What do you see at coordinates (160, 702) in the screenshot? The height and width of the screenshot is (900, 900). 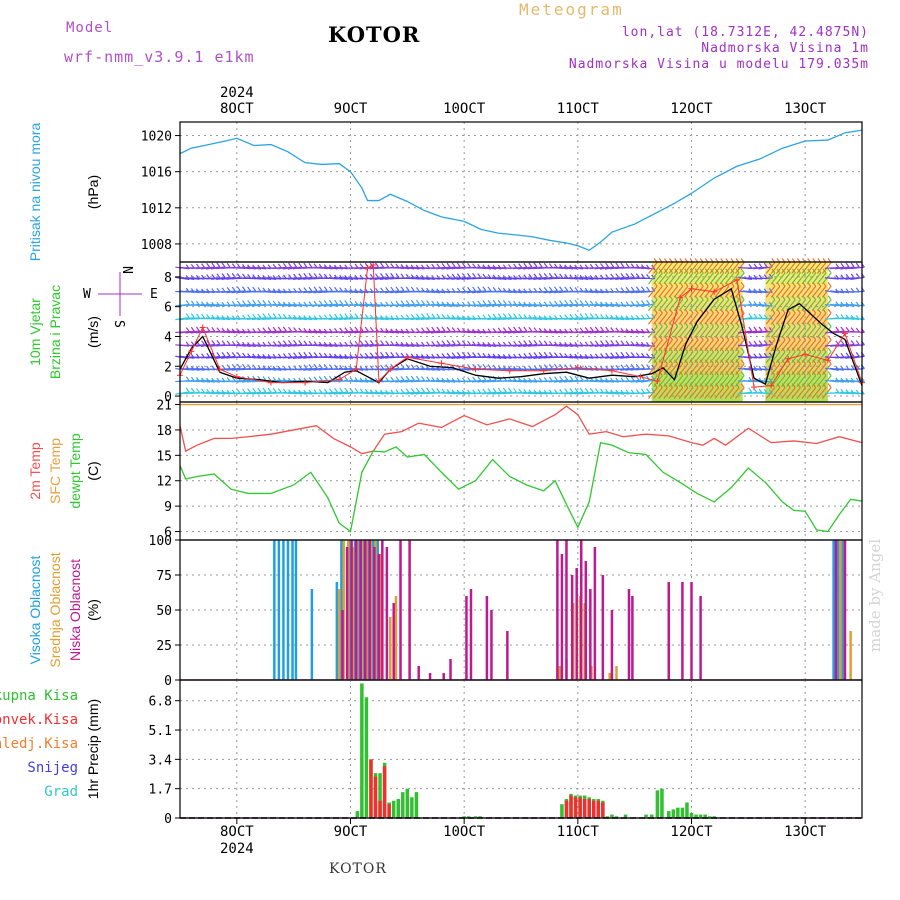 I see `y-tick-label: 6.8` at bounding box center [160, 702].